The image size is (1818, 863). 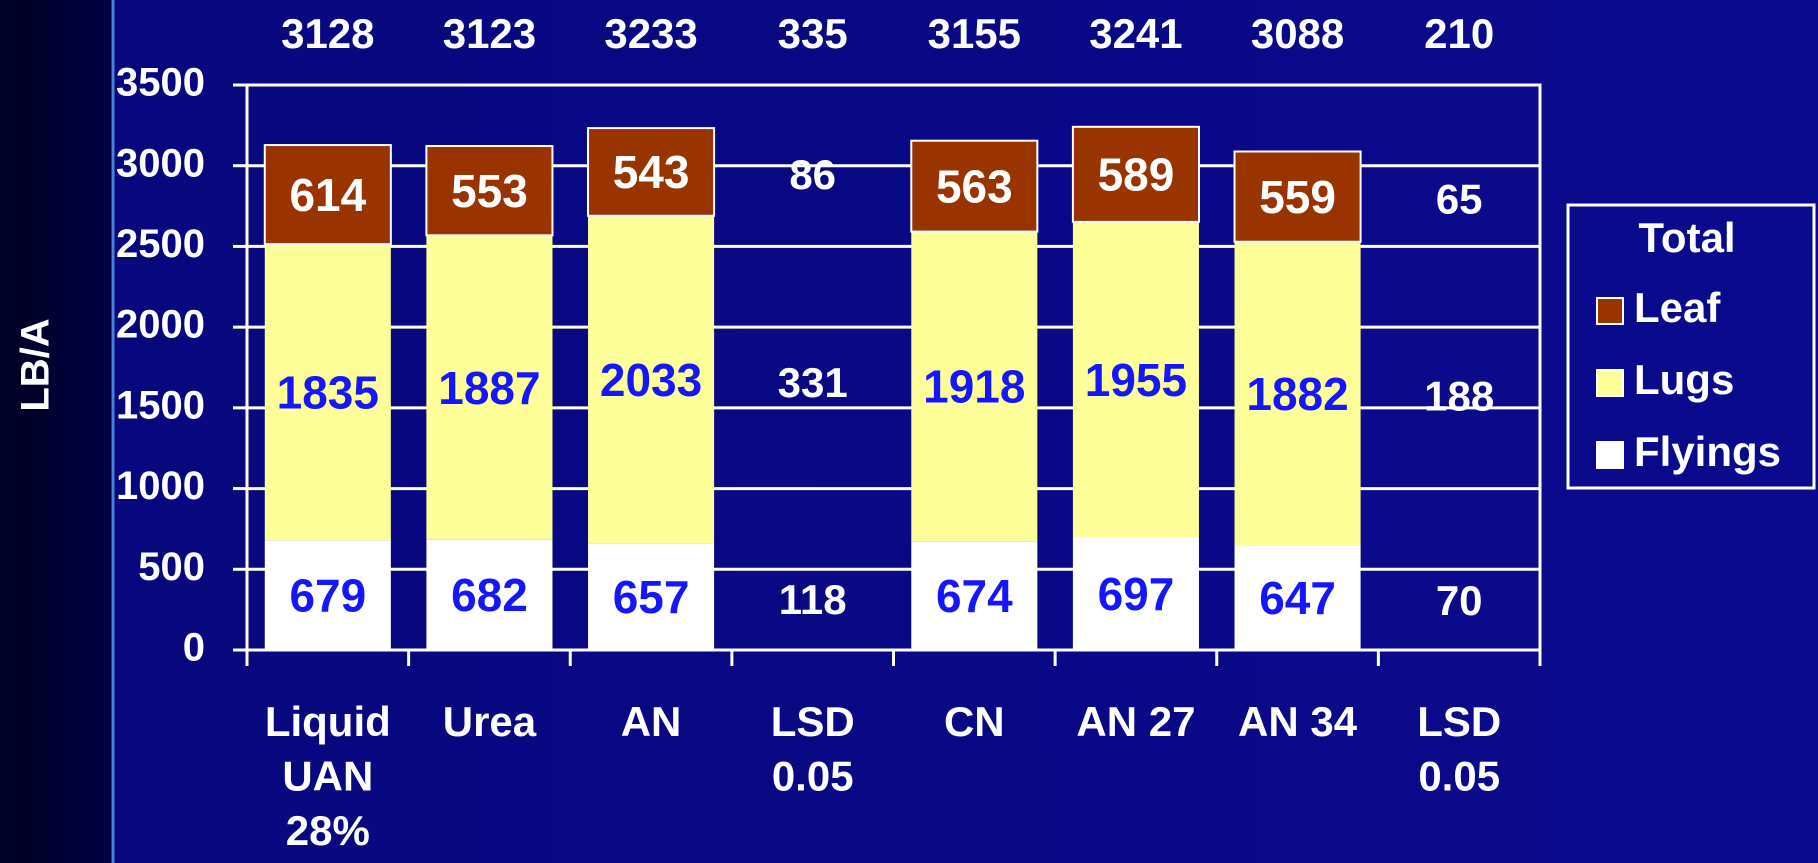 What do you see at coordinates (171, 567) in the screenshot?
I see `y-tick-label: 500` at bounding box center [171, 567].